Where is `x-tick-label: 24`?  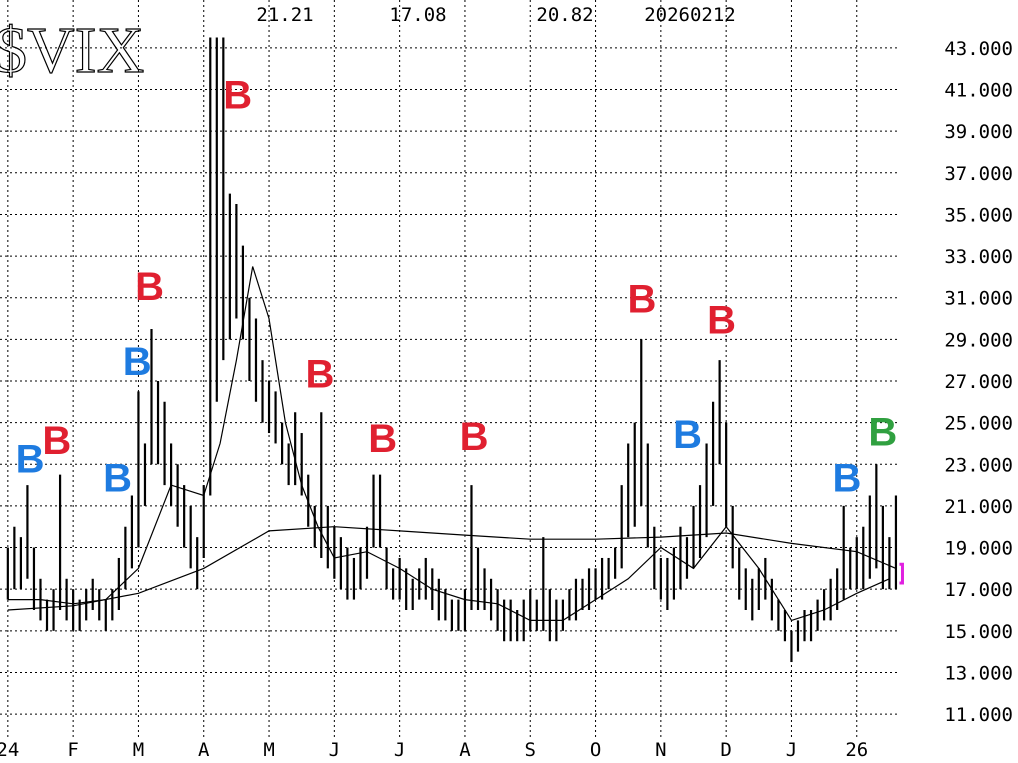 x-tick-label: 24 is located at coordinates (9, 750).